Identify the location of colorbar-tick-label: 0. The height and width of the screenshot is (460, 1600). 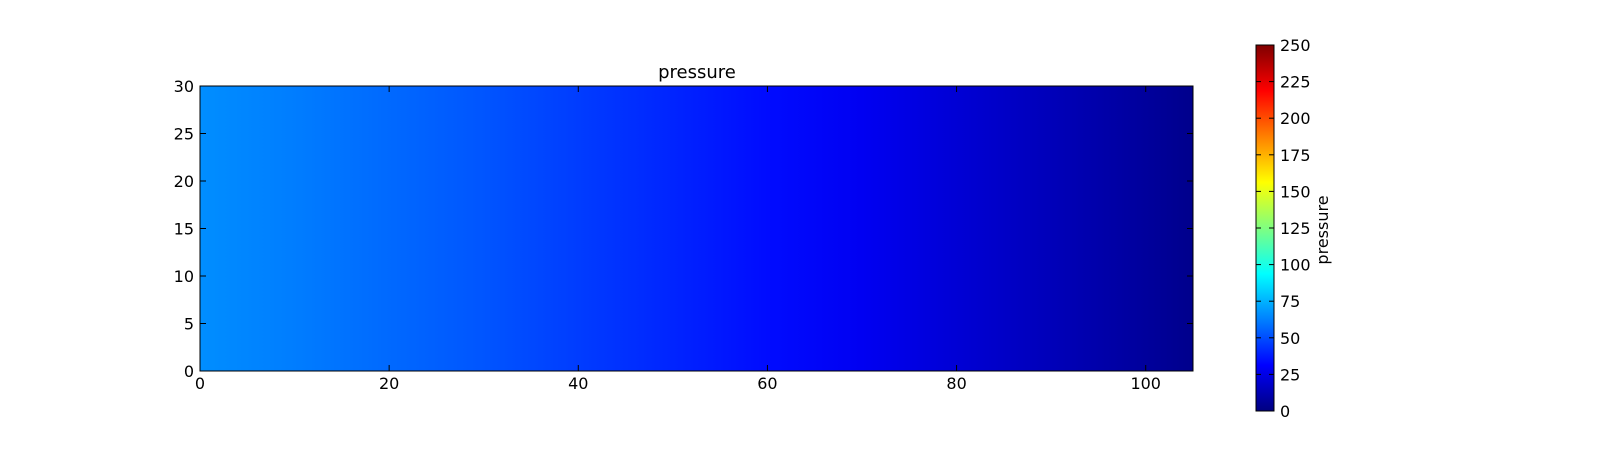
(1285, 411).